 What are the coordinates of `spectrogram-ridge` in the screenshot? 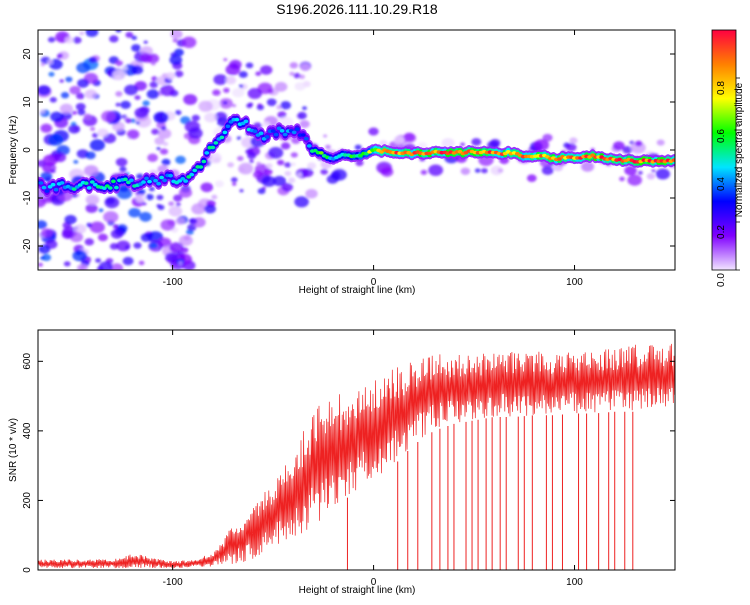 It's located at (356, 155).